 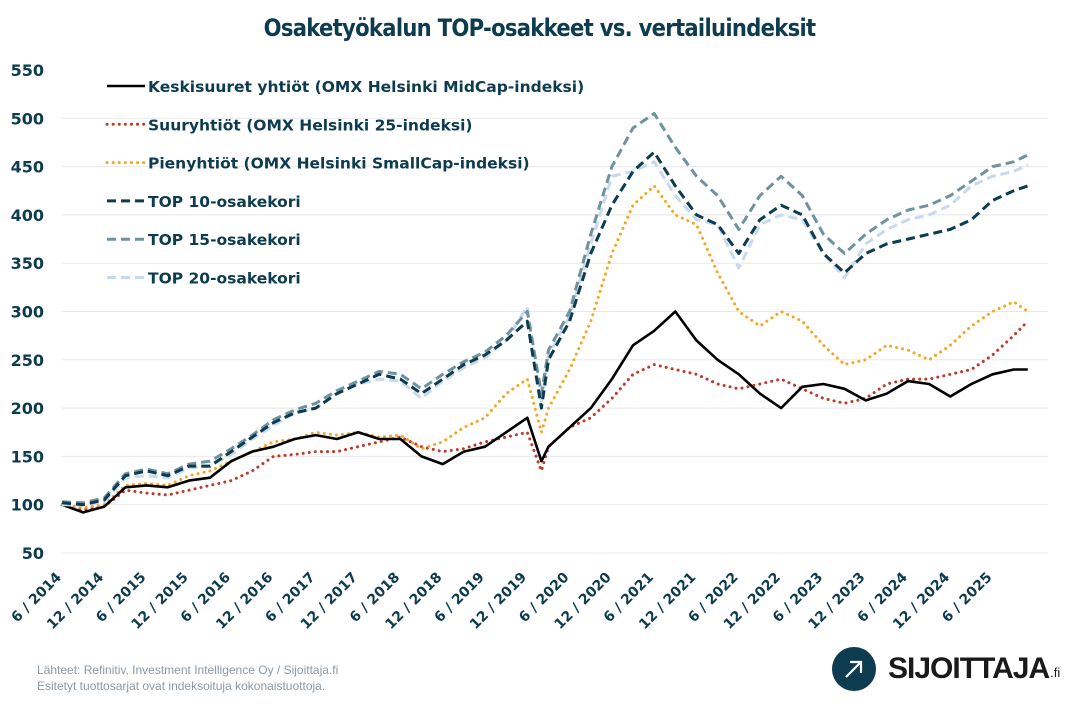 I want to click on legend-label: TOP 10-osakekori, so click(x=224, y=202).